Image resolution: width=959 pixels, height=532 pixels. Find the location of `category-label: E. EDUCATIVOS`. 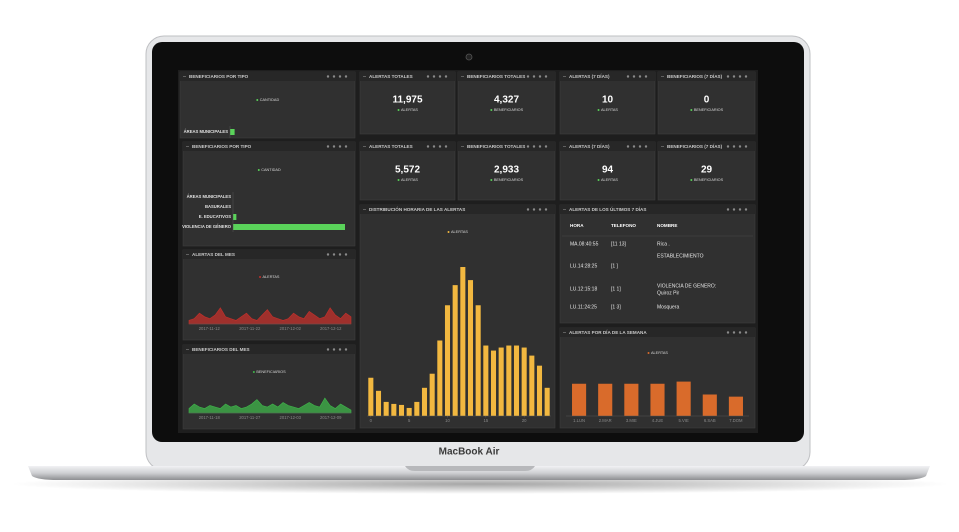

category-label: E. EDUCATIVOS is located at coordinates (215, 216).